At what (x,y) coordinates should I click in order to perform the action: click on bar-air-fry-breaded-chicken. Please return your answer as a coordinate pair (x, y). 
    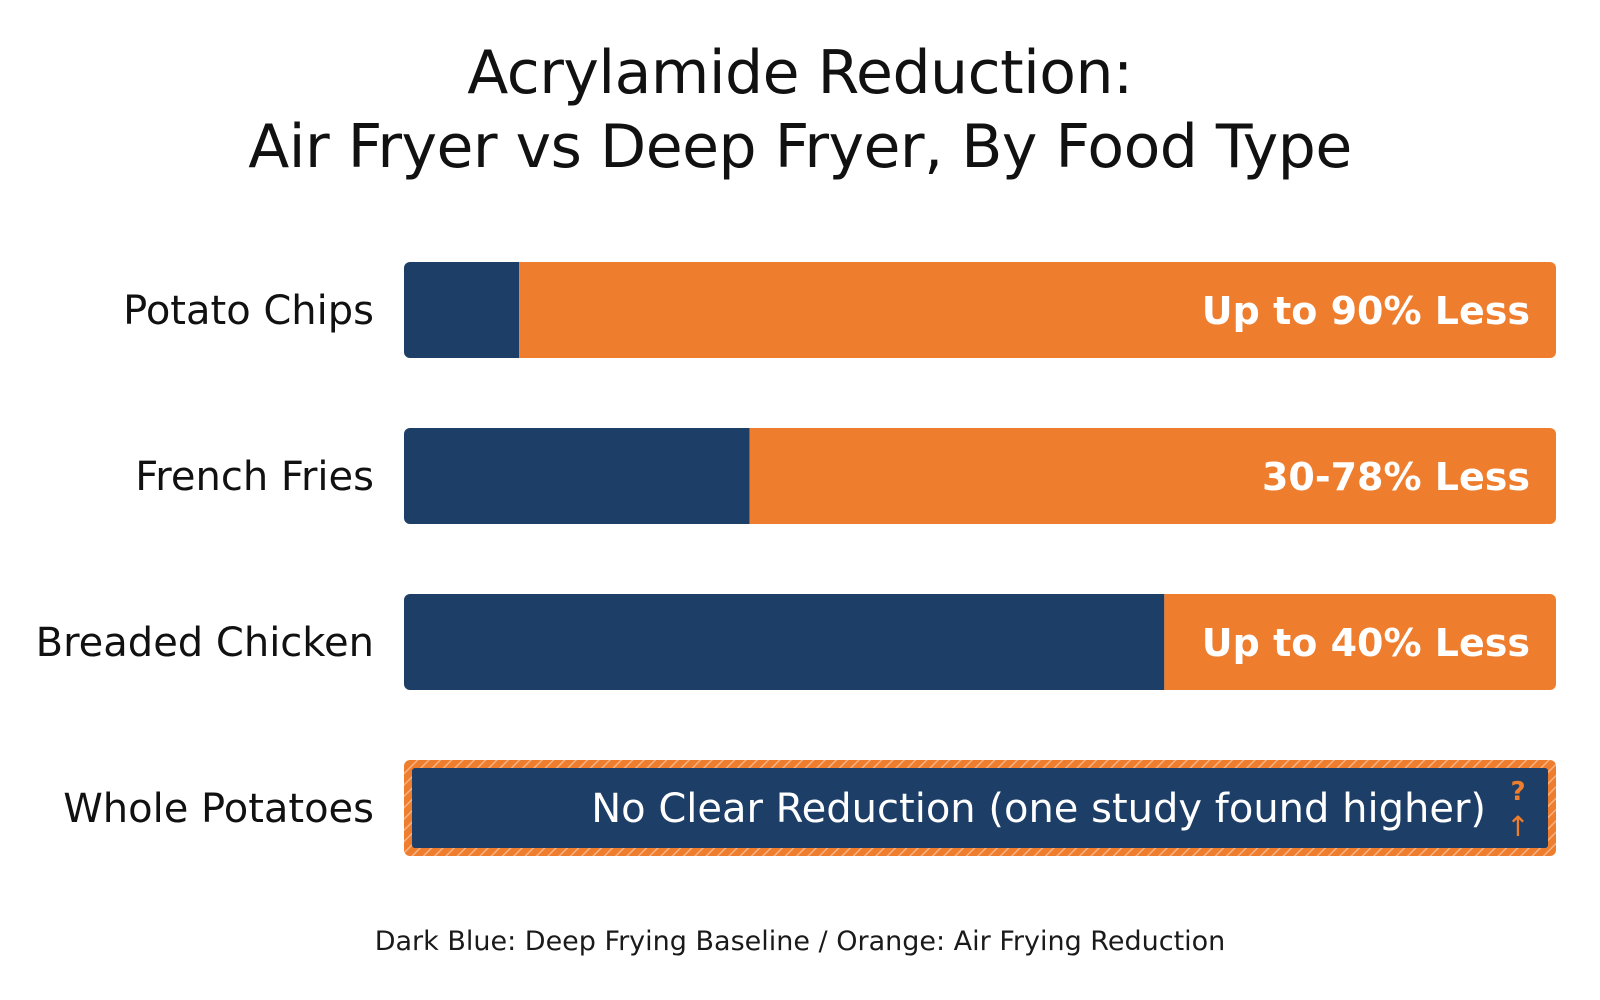
    Looking at the image, I should click on (1360, 642).